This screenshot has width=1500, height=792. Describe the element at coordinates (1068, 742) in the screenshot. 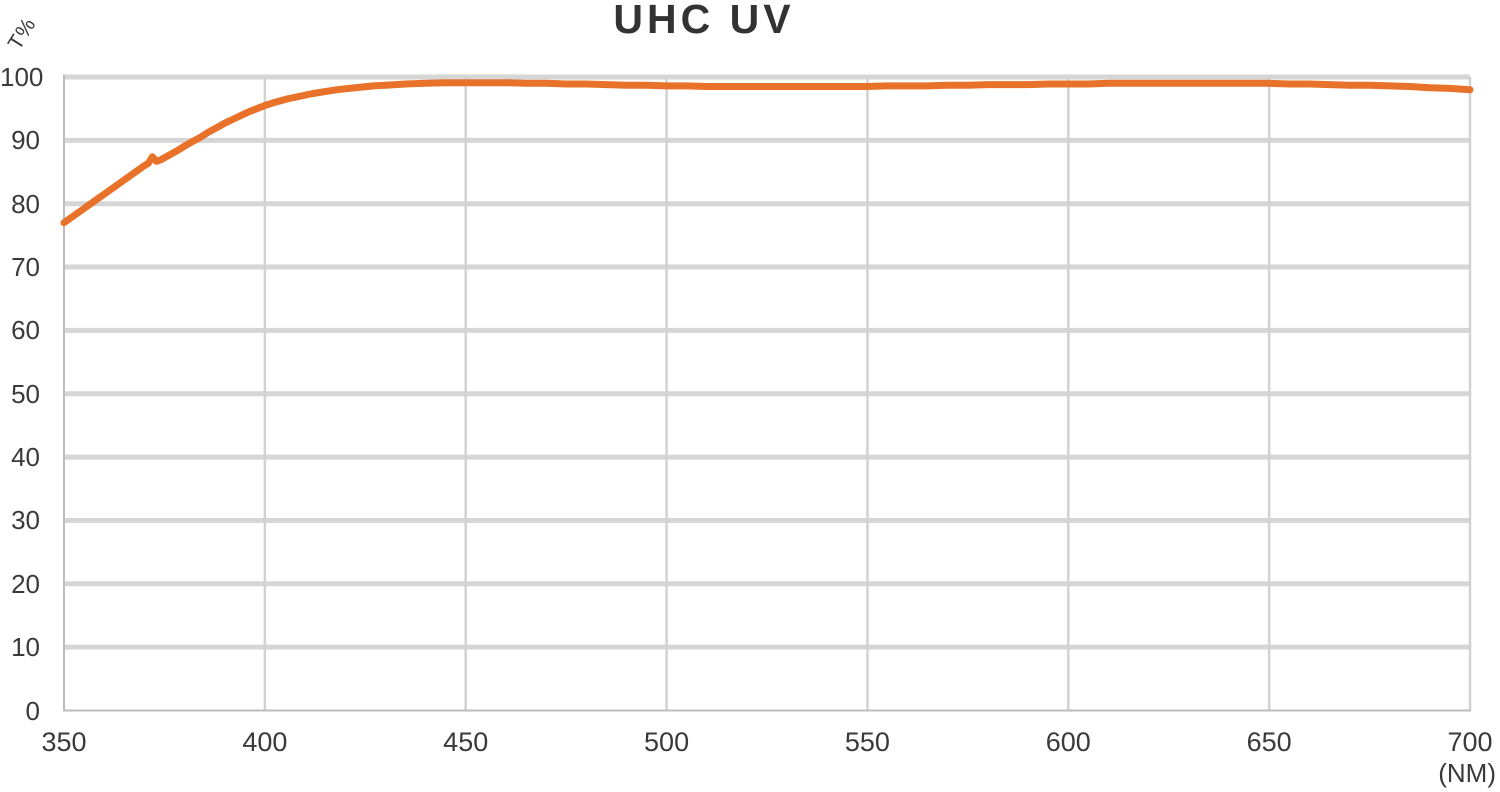

I see `x-tick-label: 600` at that location.